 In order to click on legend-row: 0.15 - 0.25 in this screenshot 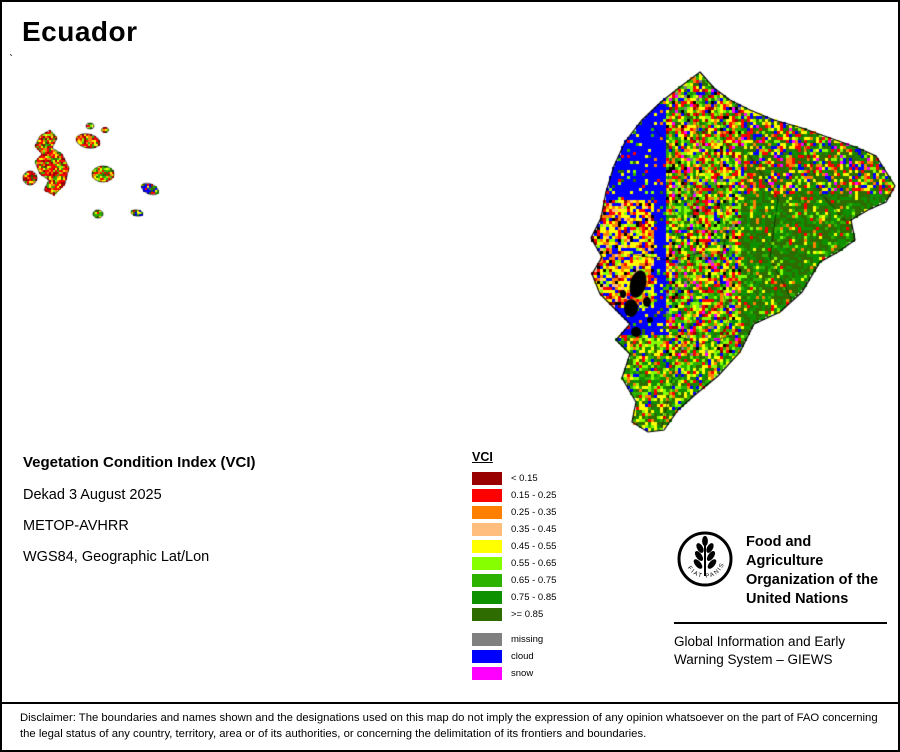, I will do `click(514, 495)`.